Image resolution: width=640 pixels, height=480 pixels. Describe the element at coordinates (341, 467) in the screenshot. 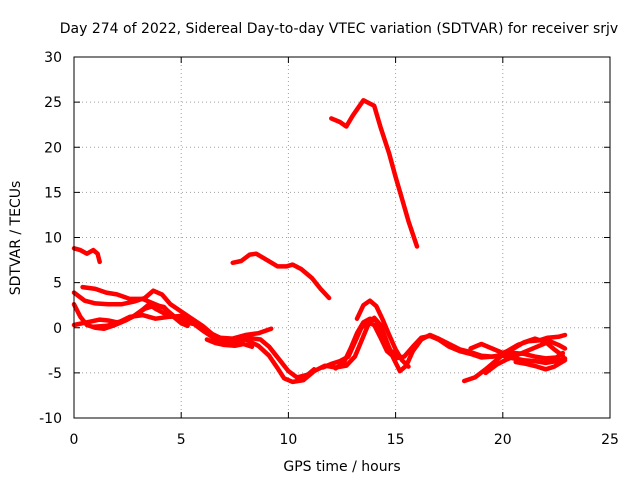

I see `x-axis-label: GPS time / hours` at that location.